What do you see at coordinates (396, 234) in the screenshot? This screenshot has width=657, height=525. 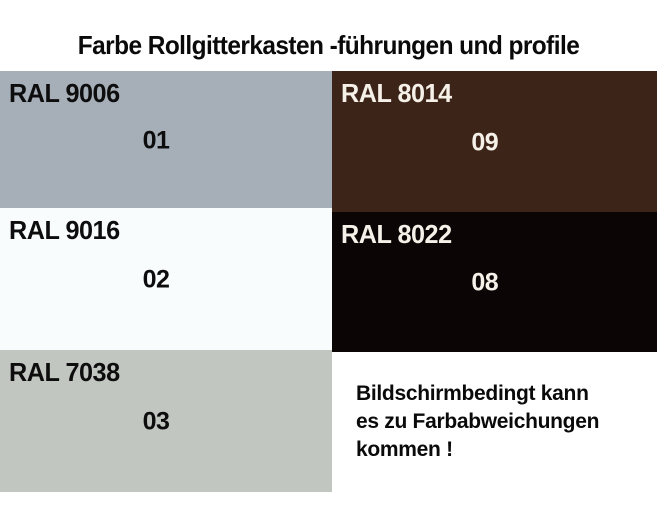 I see `ral-code-label: RAL 8022` at bounding box center [396, 234].